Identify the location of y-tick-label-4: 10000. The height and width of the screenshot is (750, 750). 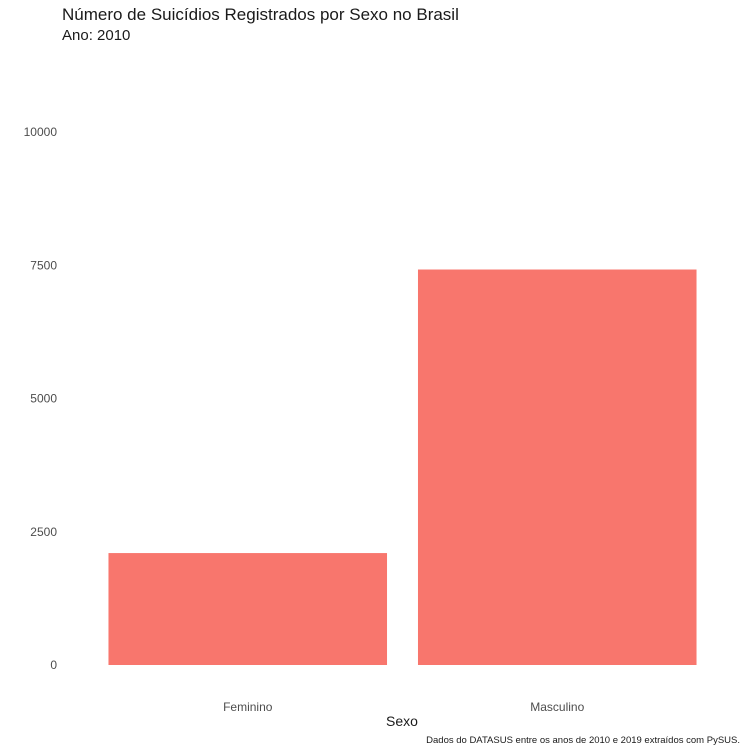
(41, 132).